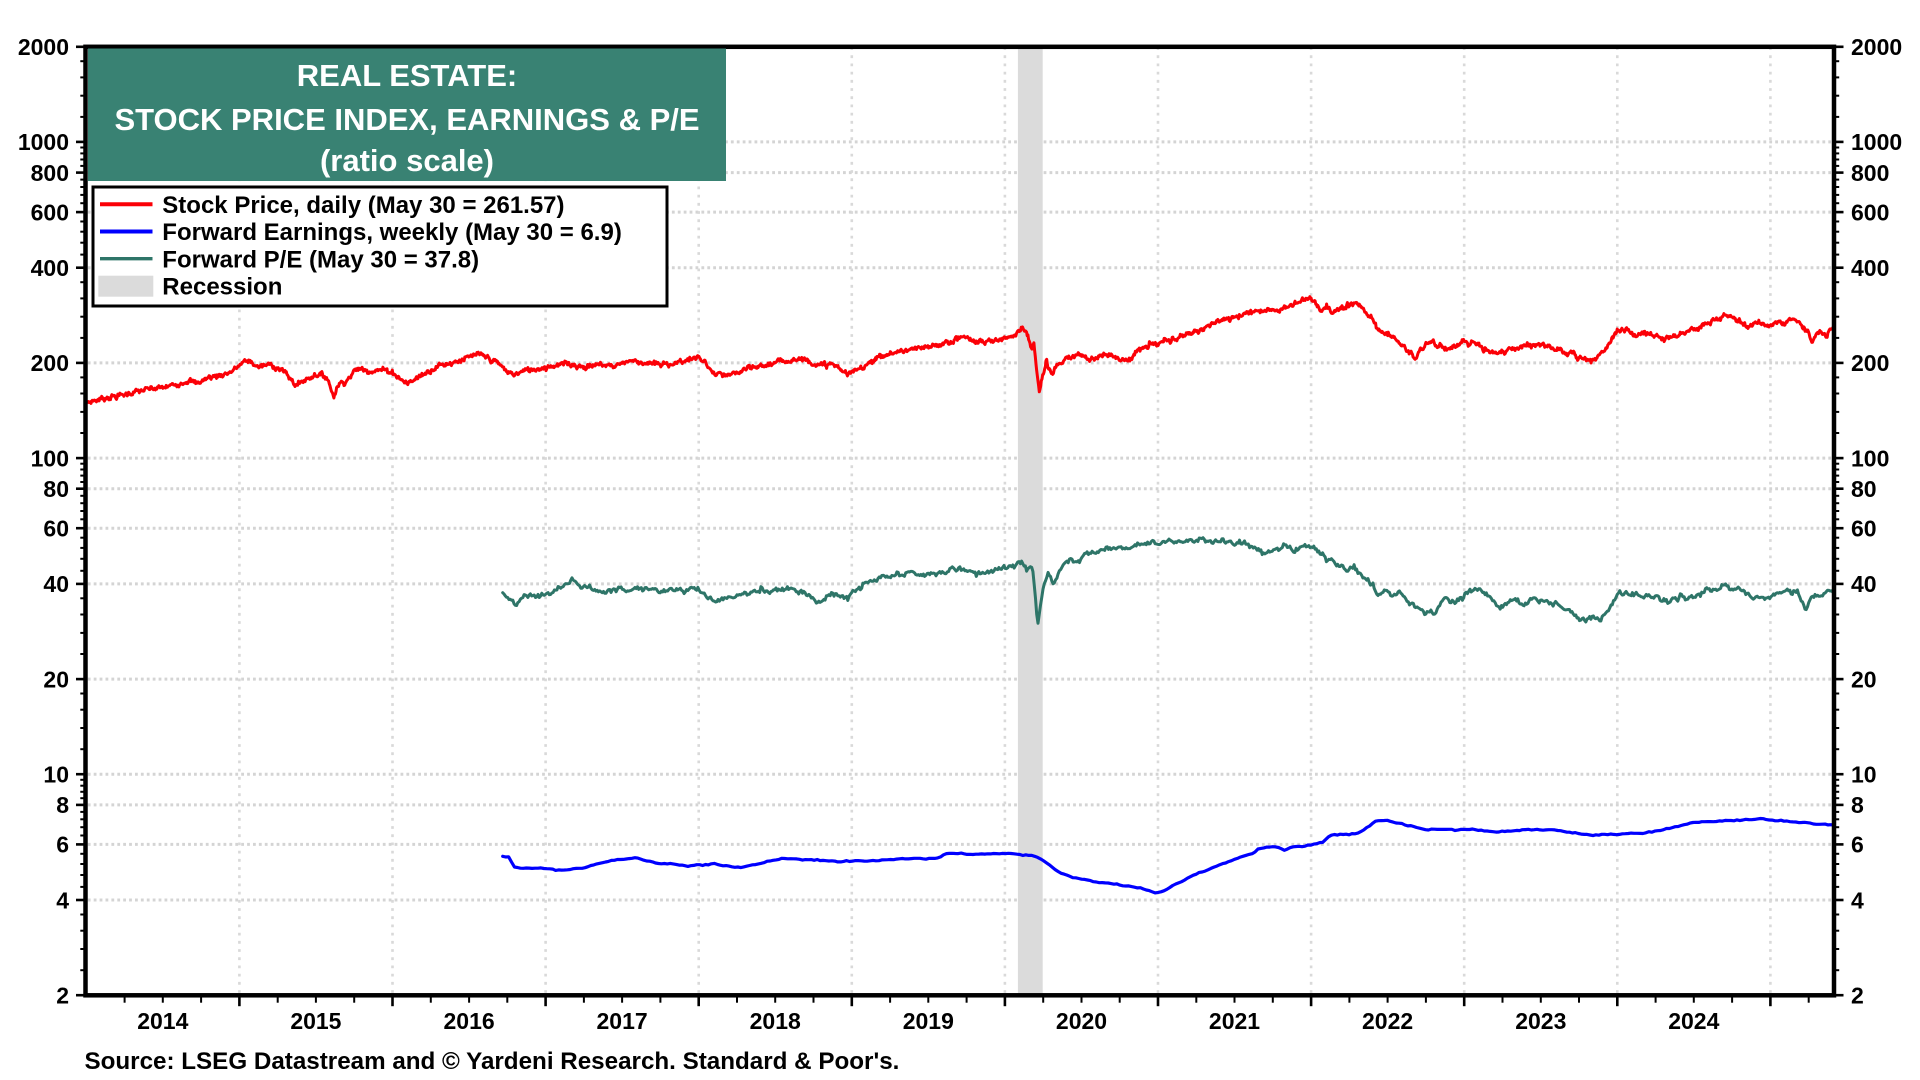  Describe the element at coordinates (1234, 1021) in the screenshot. I see `svg-text: 2021` at that location.